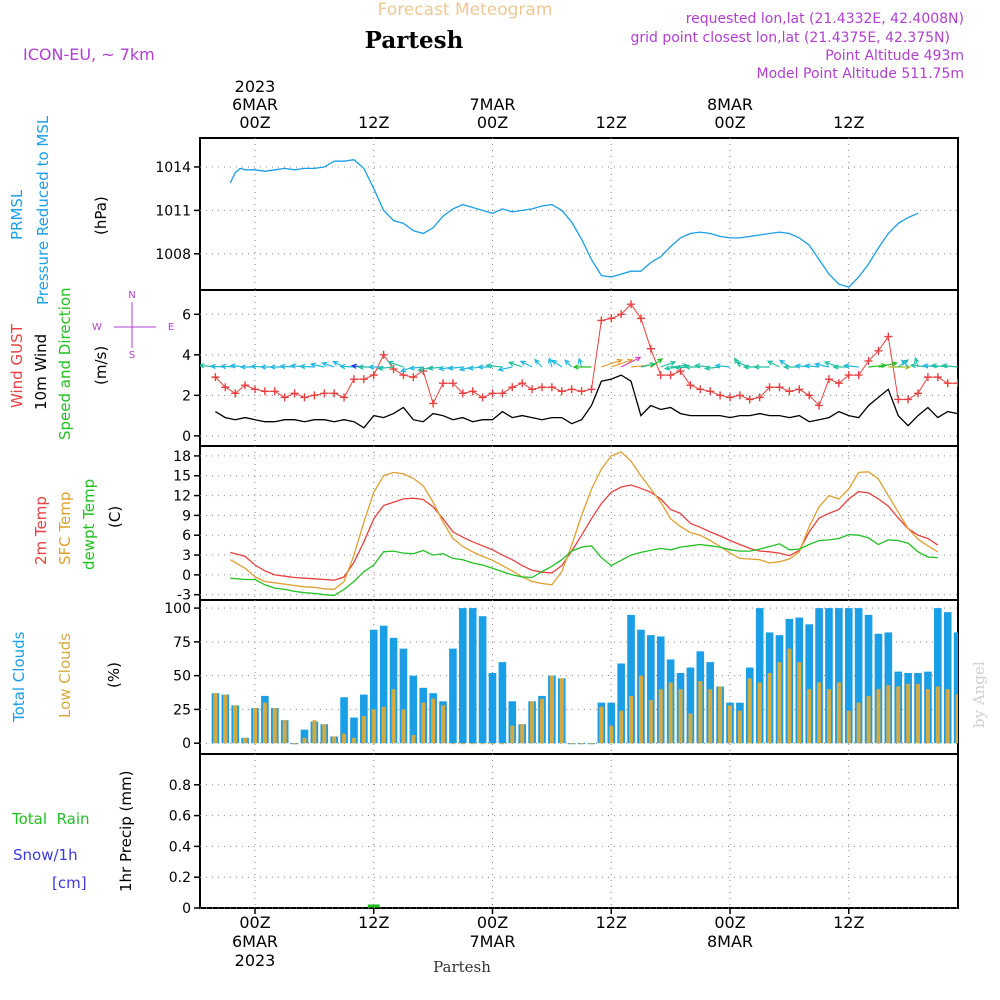  Describe the element at coordinates (414, 40) in the screenshot. I see `station-title: Partesh` at that location.